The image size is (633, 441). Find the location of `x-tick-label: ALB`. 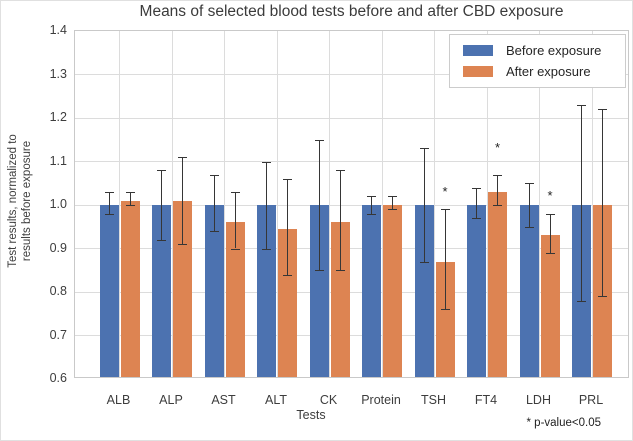

x-tick-label: ALB is located at coordinates (118, 400).